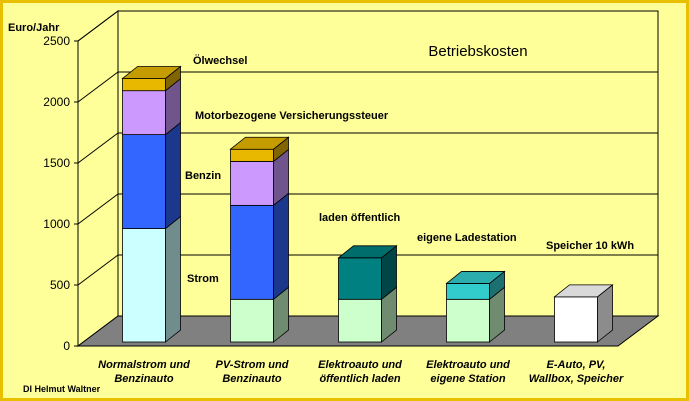 The width and height of the screenshot is (689, 401). What do you see at coordinates (34, 28) in the screenshot?
I see `y-axis-label: Euro/Jahr` at bounding box center [34, 28].